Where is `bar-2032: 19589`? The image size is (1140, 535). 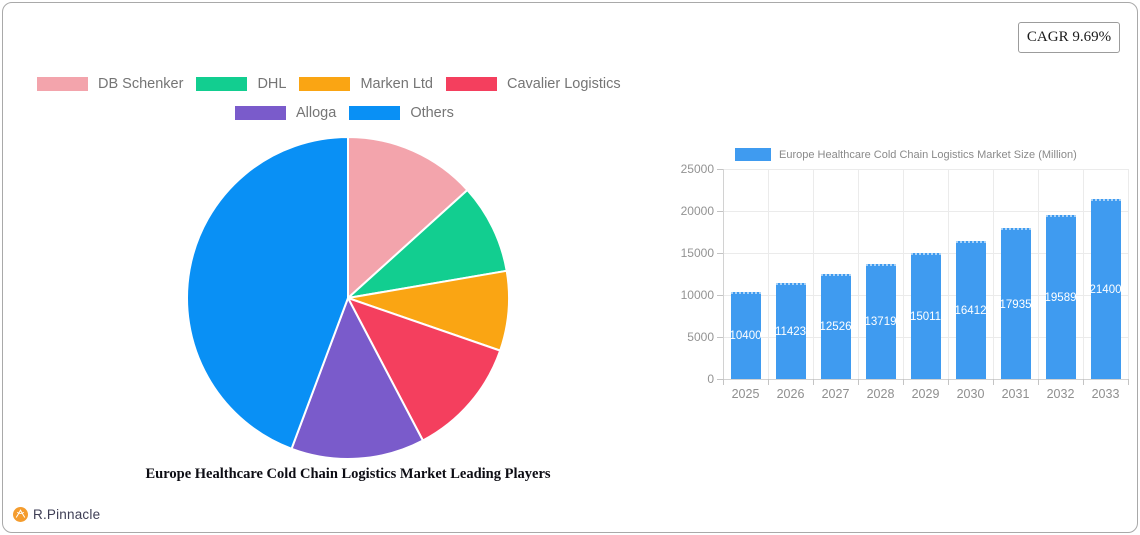
bar-2032: 19589 is located at coordinates (1060, 296).